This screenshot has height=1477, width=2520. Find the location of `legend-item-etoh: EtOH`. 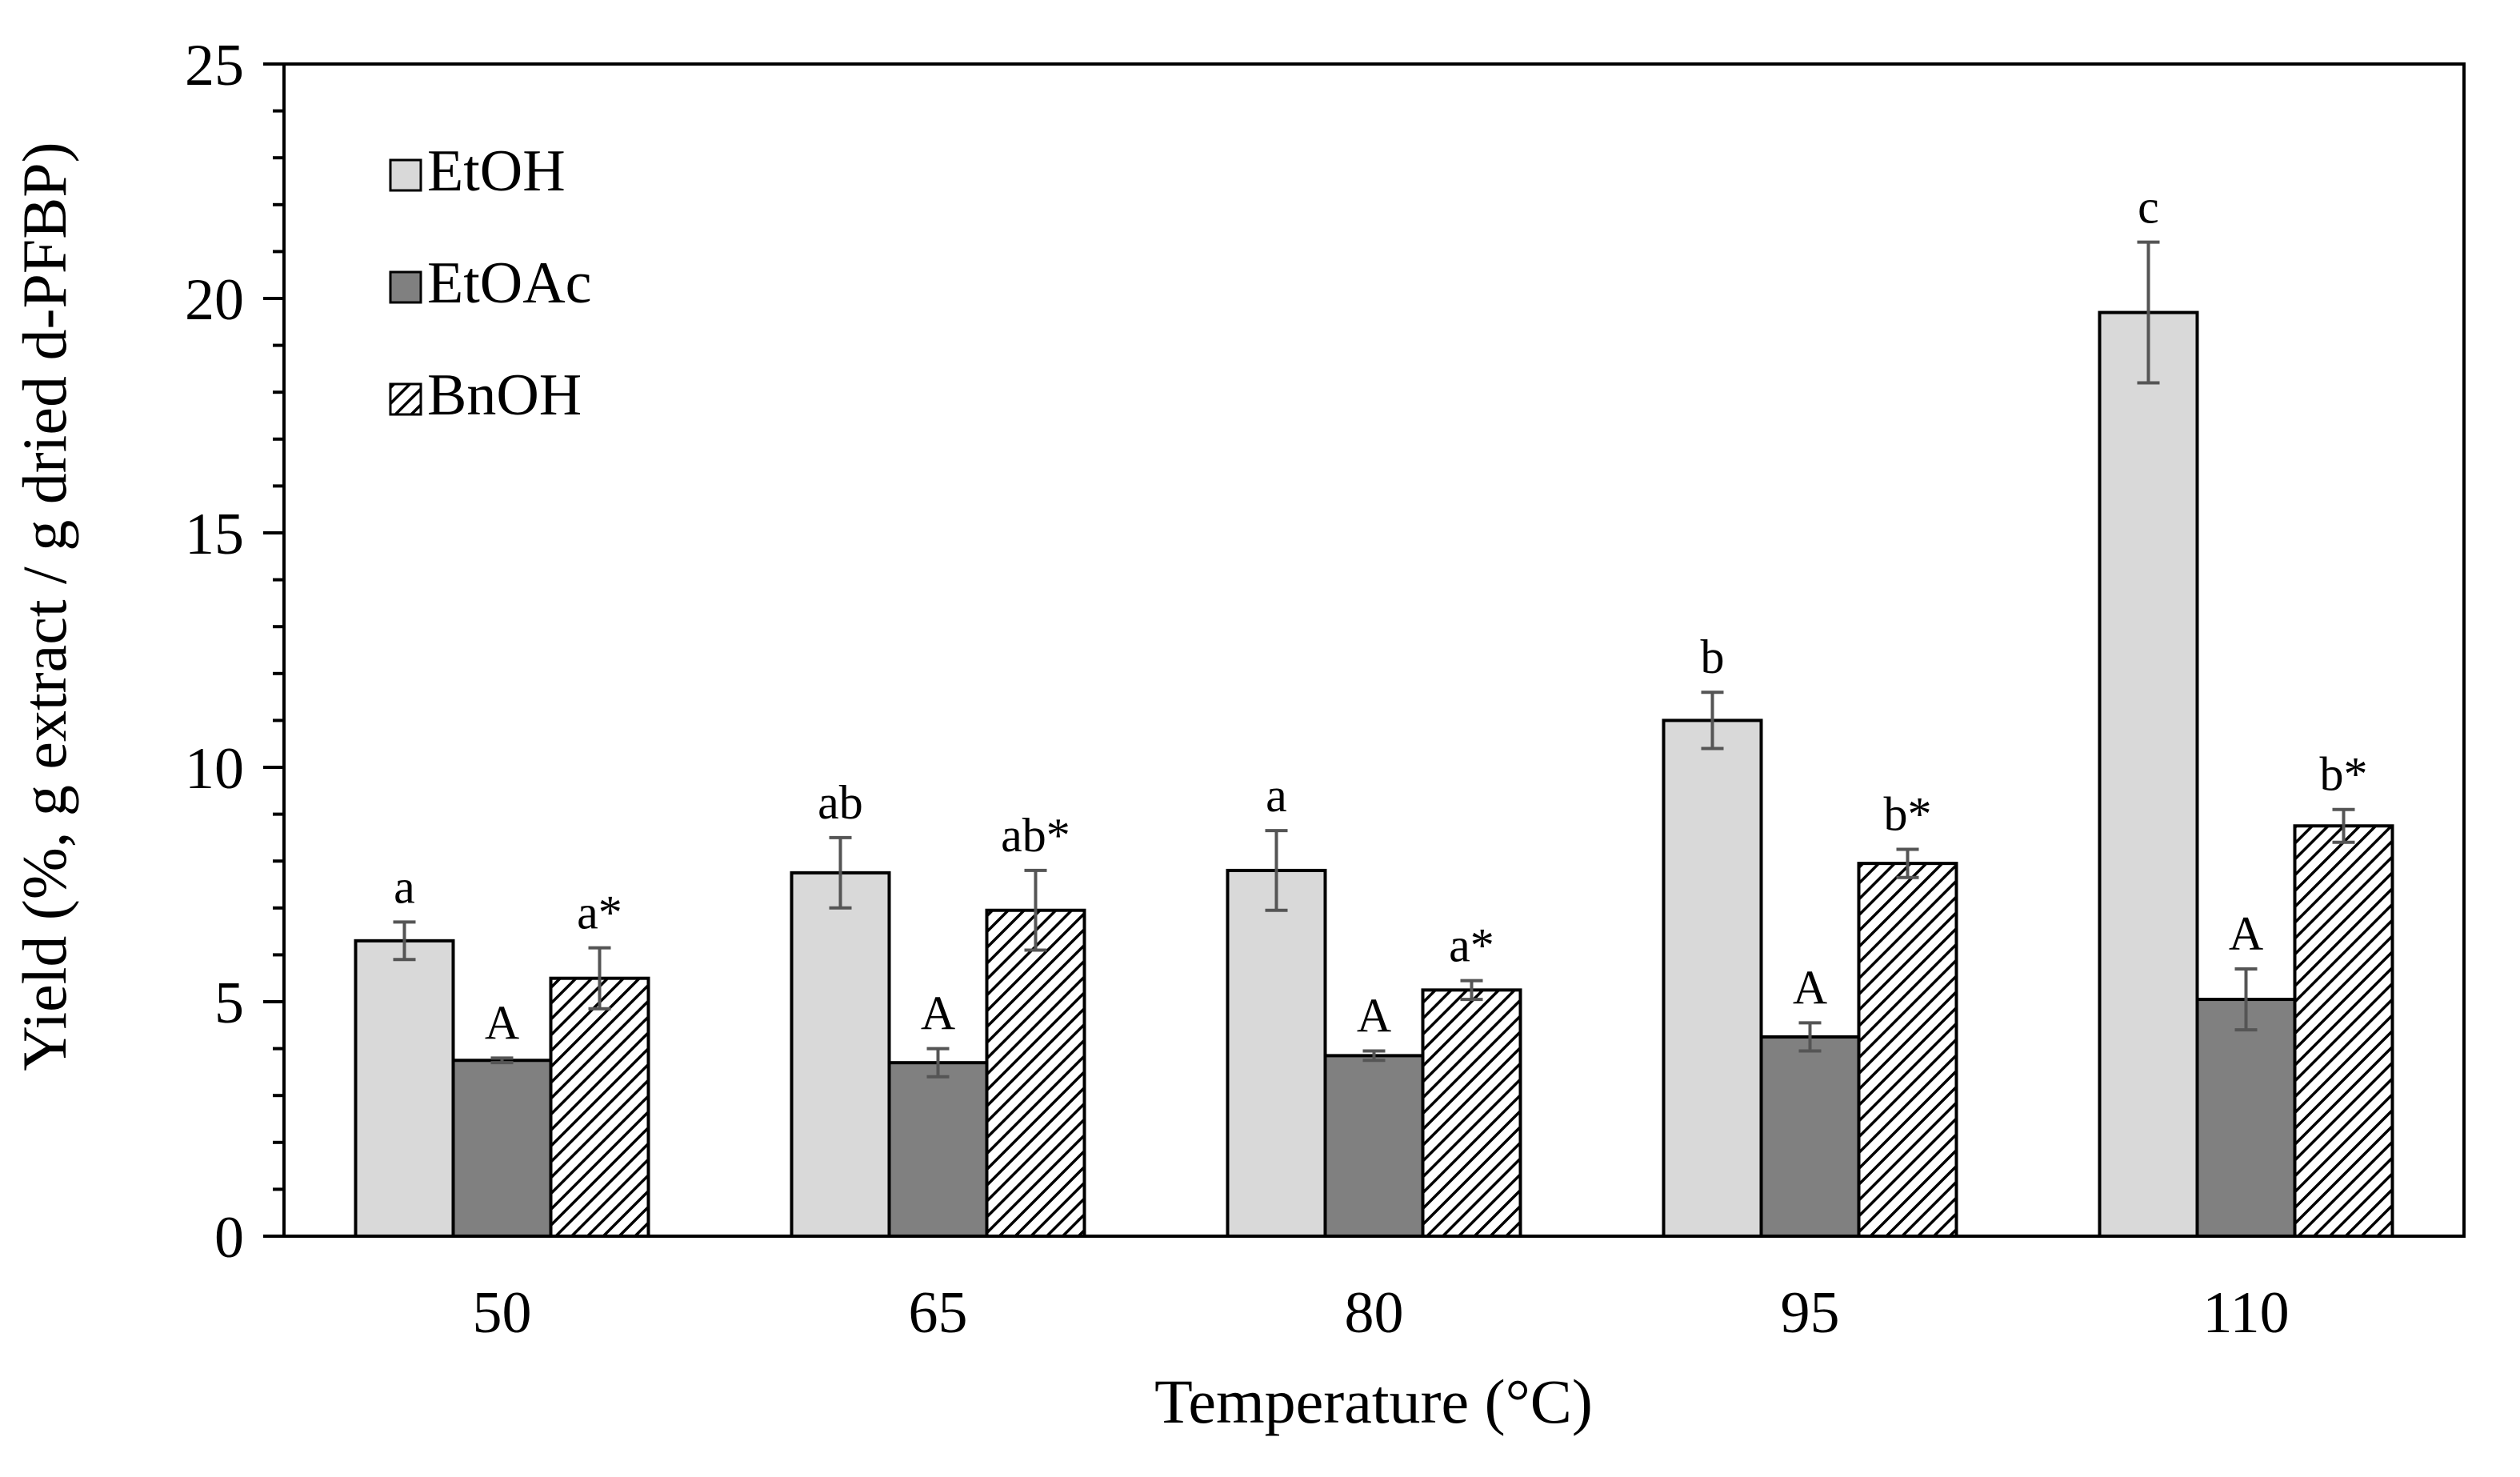

legend-item-etoh: EtOH is located at coordinates (477, 171).